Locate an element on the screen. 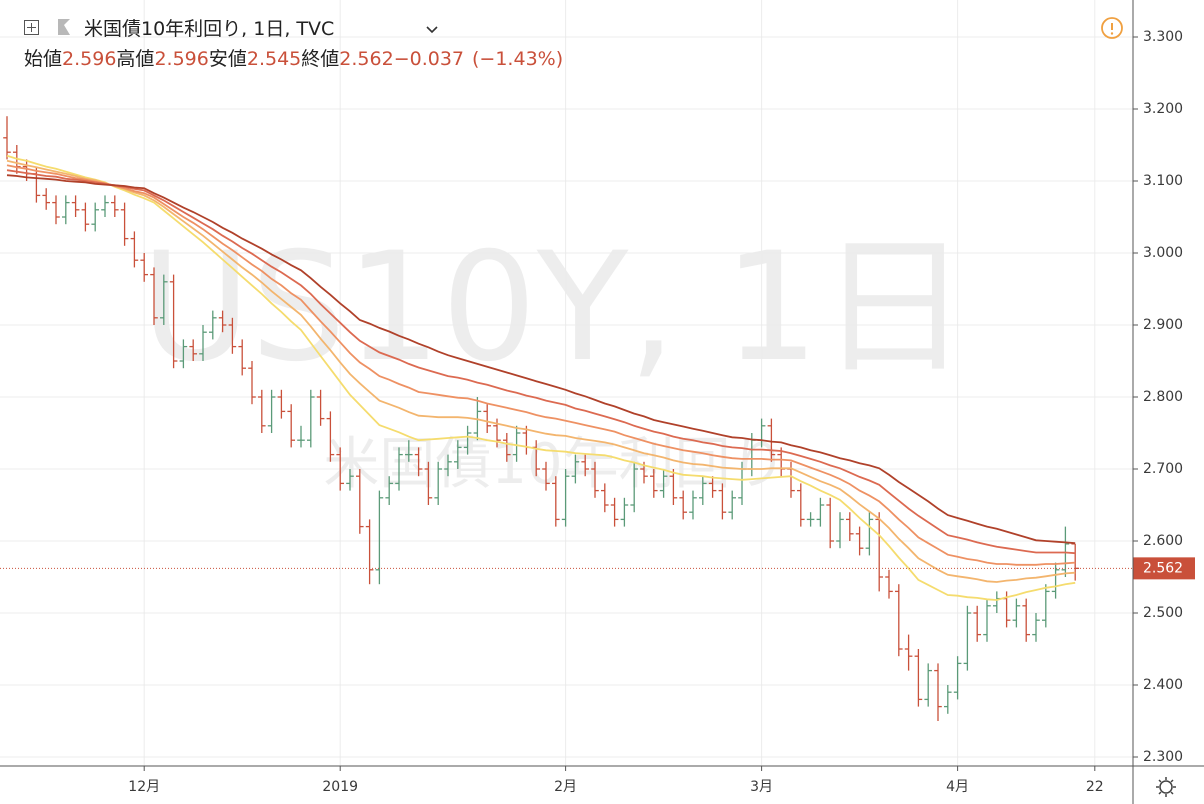 This screenshot has height=804, width=1204. x-tick-label: 12月 is located at coordinates (144, 787).